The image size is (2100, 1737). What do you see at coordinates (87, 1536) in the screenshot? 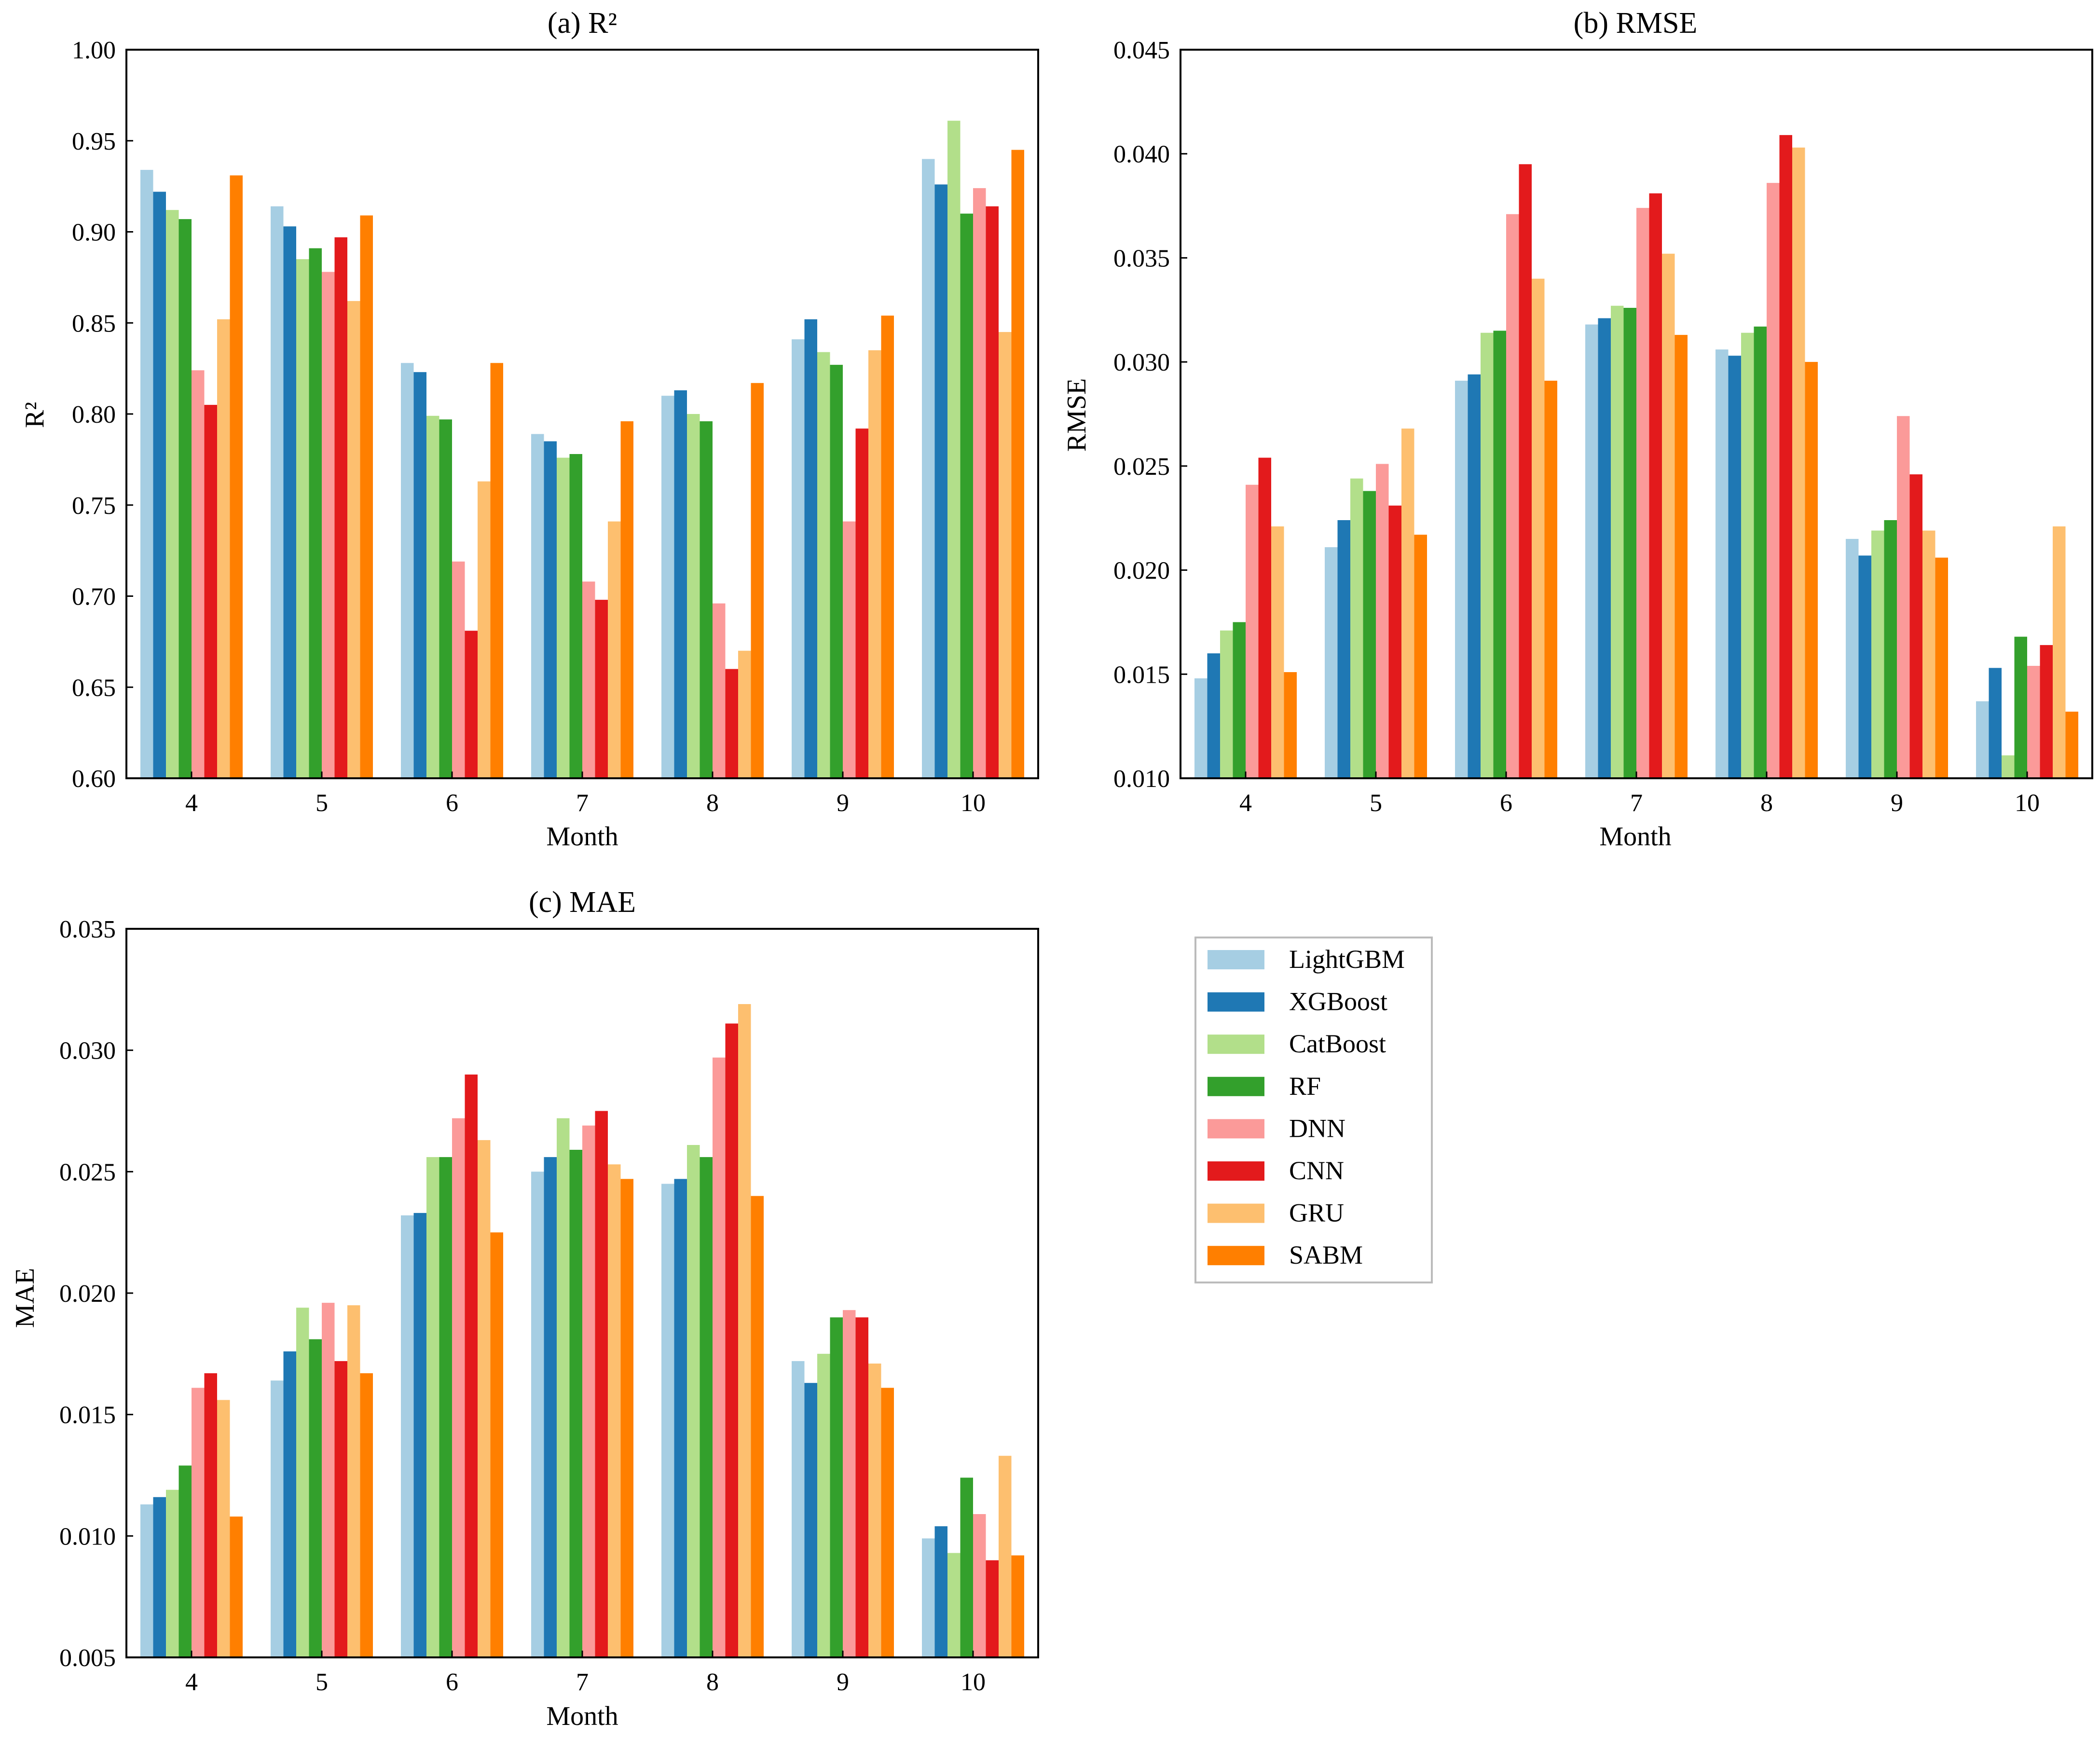
I see `y-tick-label: 0.010` at bounding box center [87, 1536].